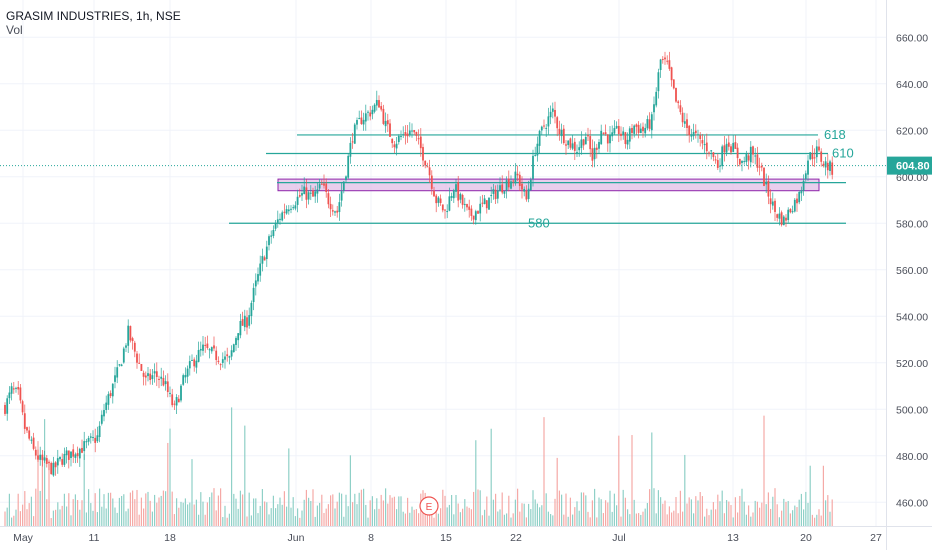 Image resolution: width=932 pixels, height=550 pixels. What do you see at coordinates (912, 410) in the screenshot?
I see `y-tick-label: 500.00` at bounding box center [912, 410].